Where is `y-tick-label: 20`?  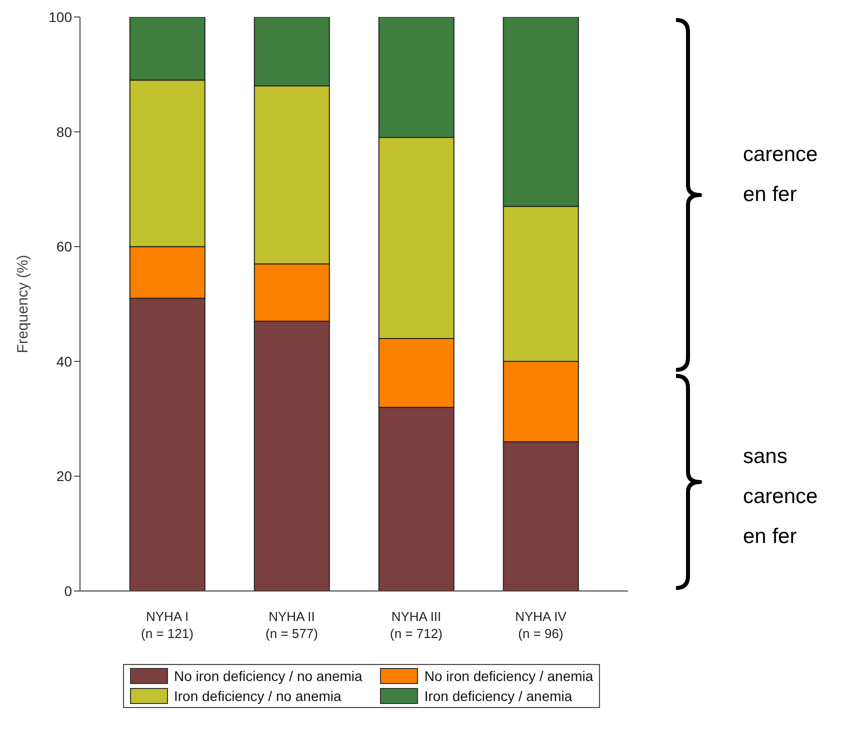
y-tick-label: 20 is located at coordinates (64, 476).